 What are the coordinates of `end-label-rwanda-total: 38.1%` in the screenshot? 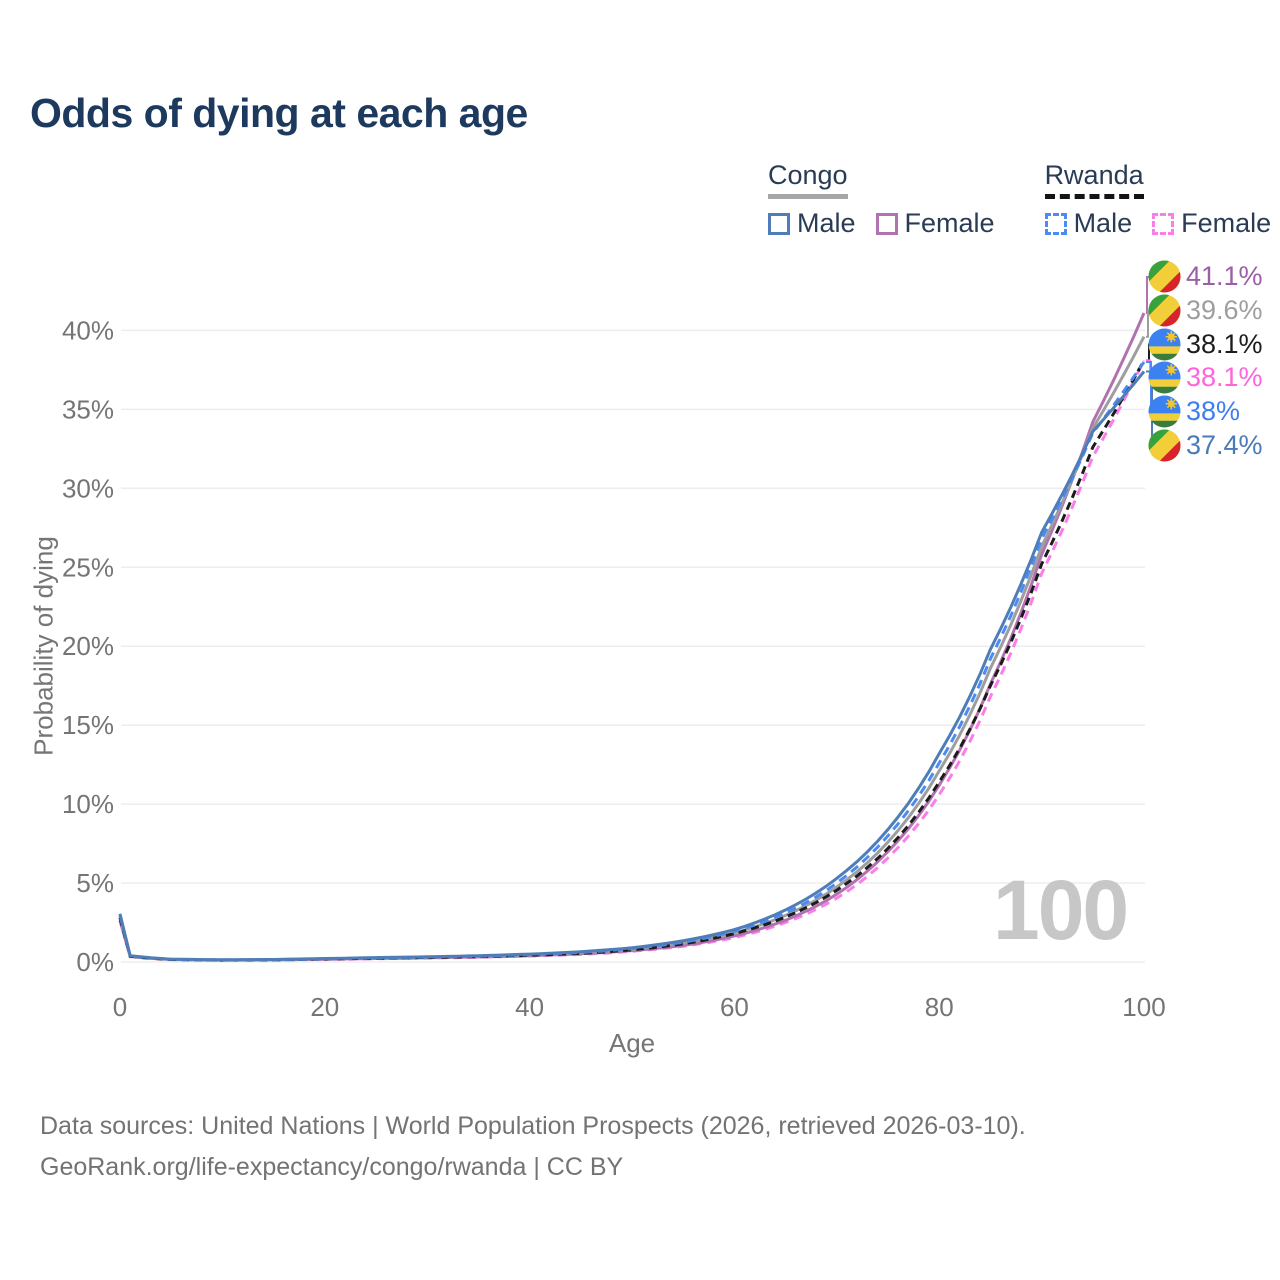 It's located at (1205, 344).